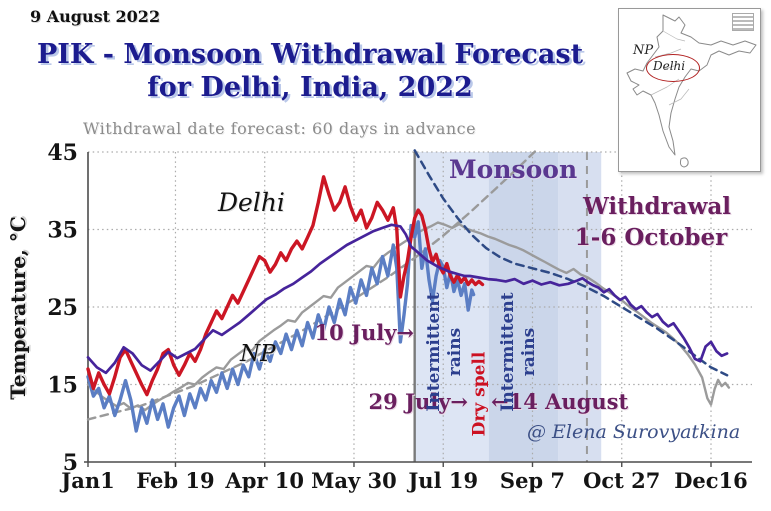 This screenshot has width=771, height=511. I want to click on sri-lanka-outline, so click(684, 162).